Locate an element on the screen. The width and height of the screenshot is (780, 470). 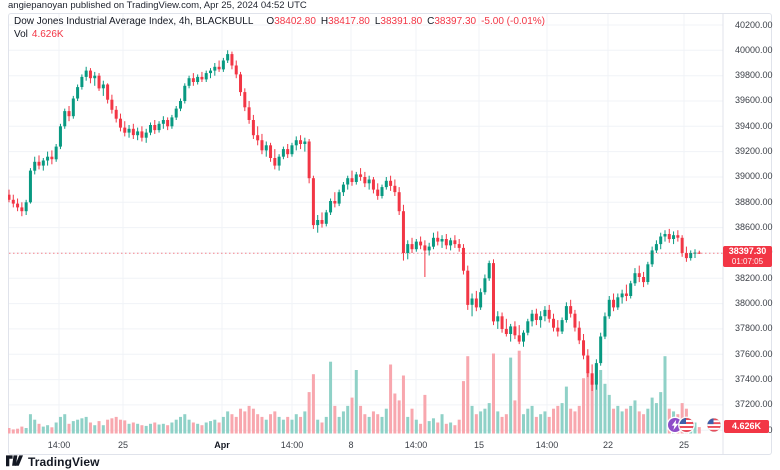
low-label: L is located at coordinates (377, 21).